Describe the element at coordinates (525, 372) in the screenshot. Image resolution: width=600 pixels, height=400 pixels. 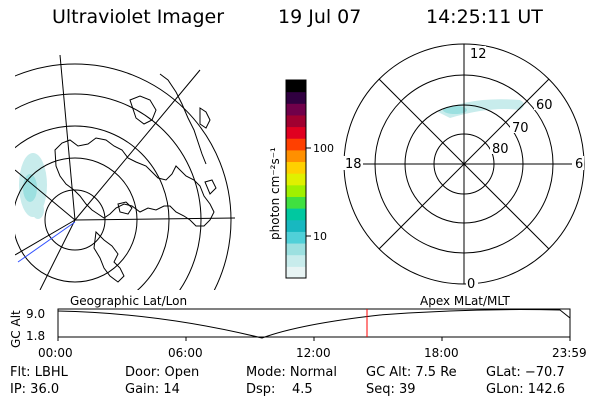
I see `info-glat: GLat: −70.7` at that location.